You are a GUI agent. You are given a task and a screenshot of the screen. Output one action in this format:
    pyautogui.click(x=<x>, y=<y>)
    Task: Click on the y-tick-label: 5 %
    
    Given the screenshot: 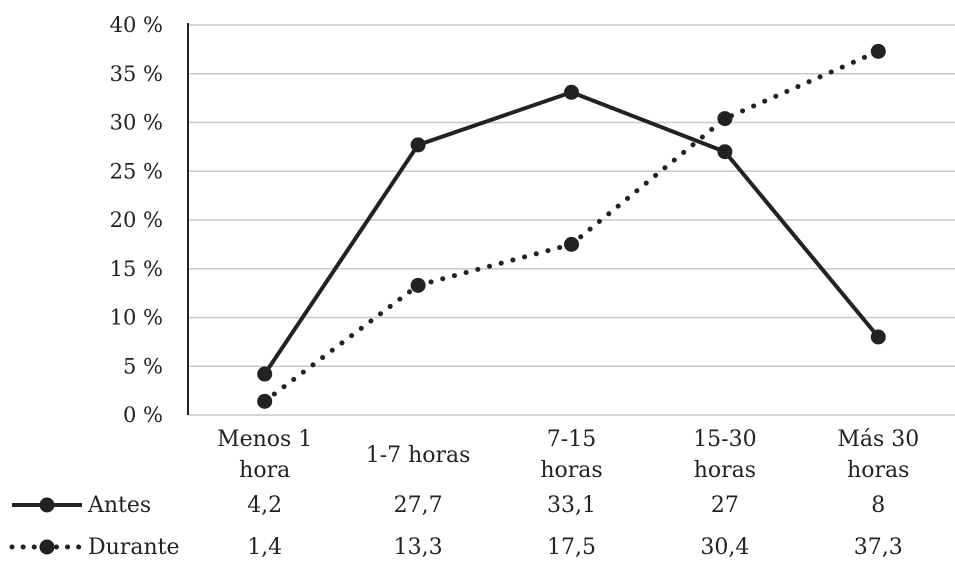 What is the action you would take?
    pyautogui.click(x=143, y=366)
    